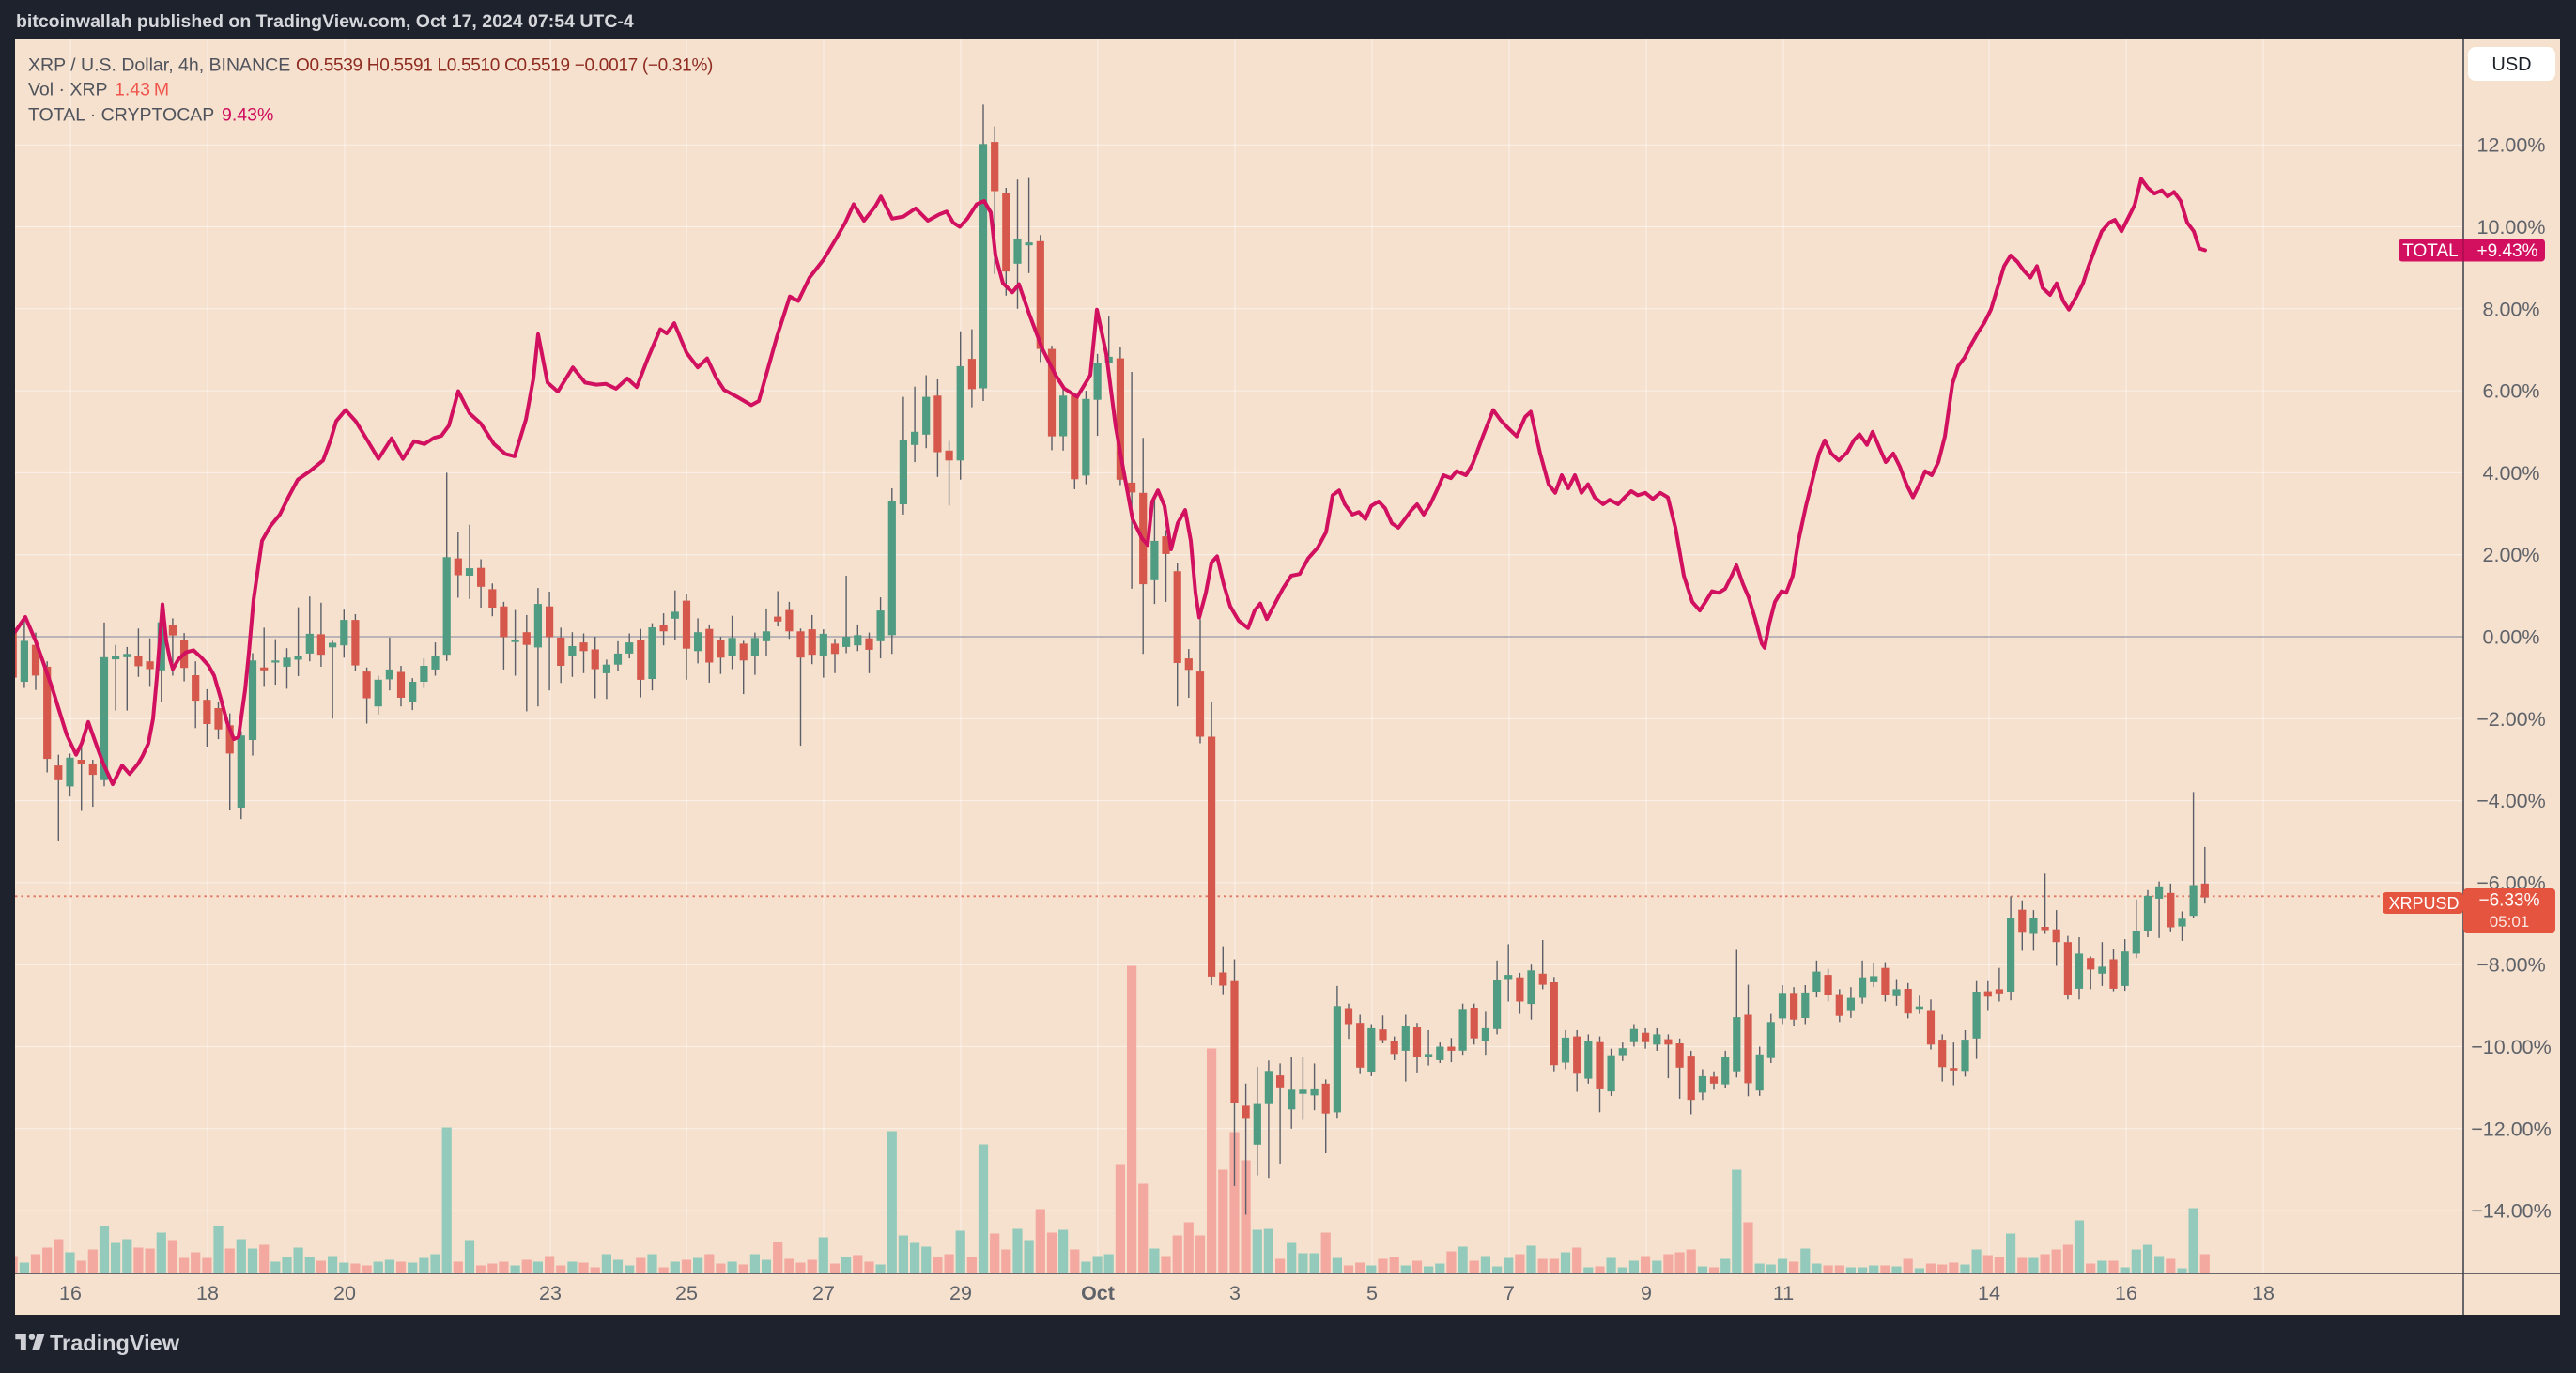 This screenshot has width=2576, height=1373. What do you see at coordinates (2509, 901) in the screenshot?
I see `svg-text: −6.33%` at bounding box center [2509, 901].